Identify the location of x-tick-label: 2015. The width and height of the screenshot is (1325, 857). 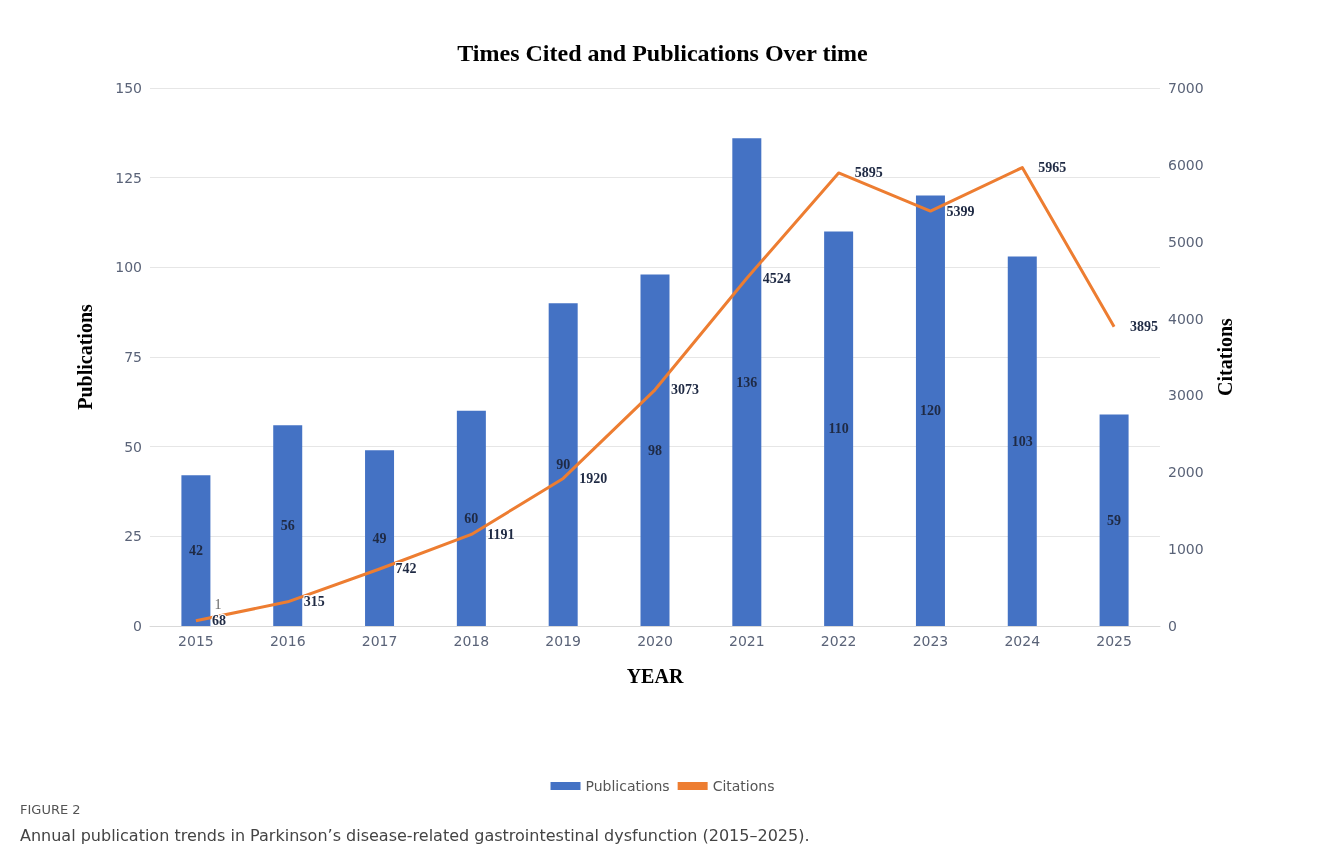
(196, 641).